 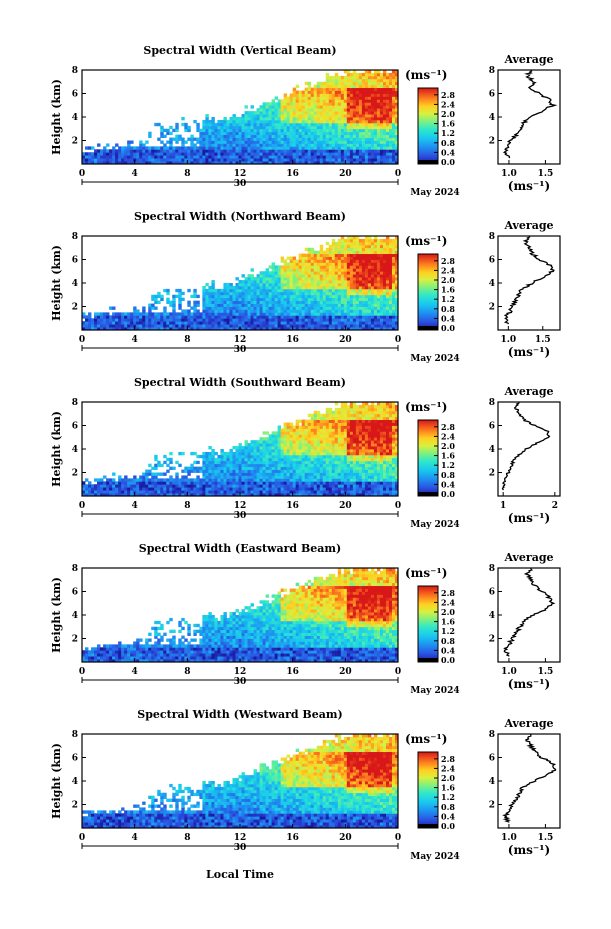 I want to click on average-x-tick-label: 1.5, so click(x=546, y=174).